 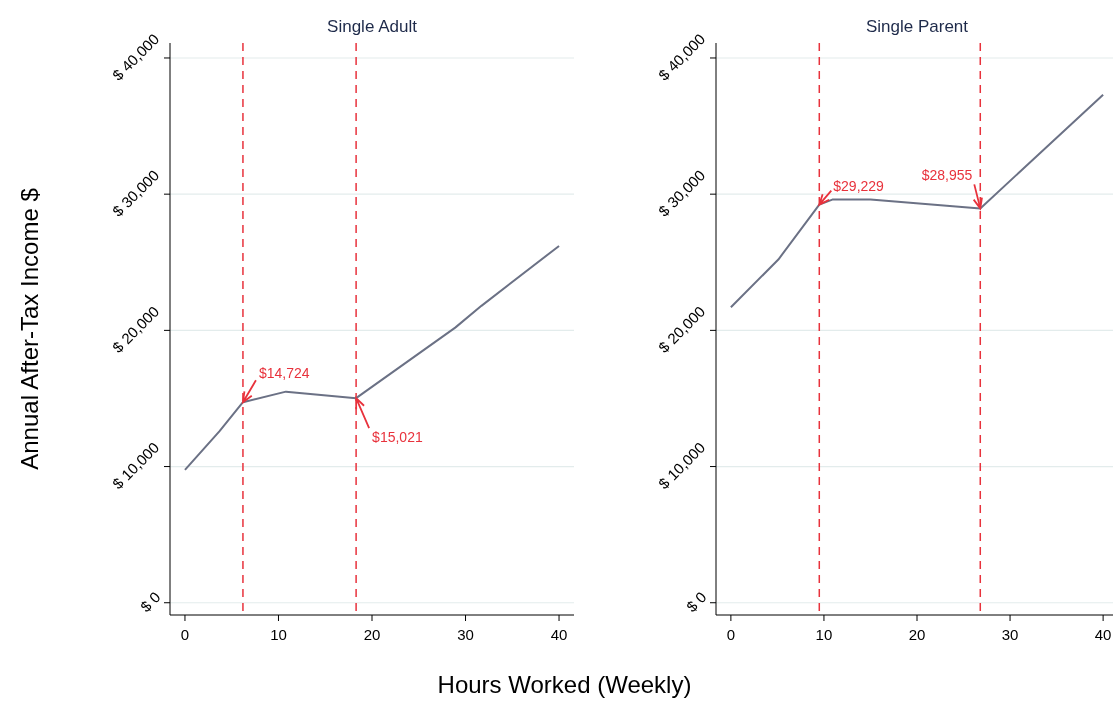 What do you see at coordinates (564, 684) in the screenshot?
I see `x-axis-title: Hours Worked (Weekly)` at bounding box center [564, 684].